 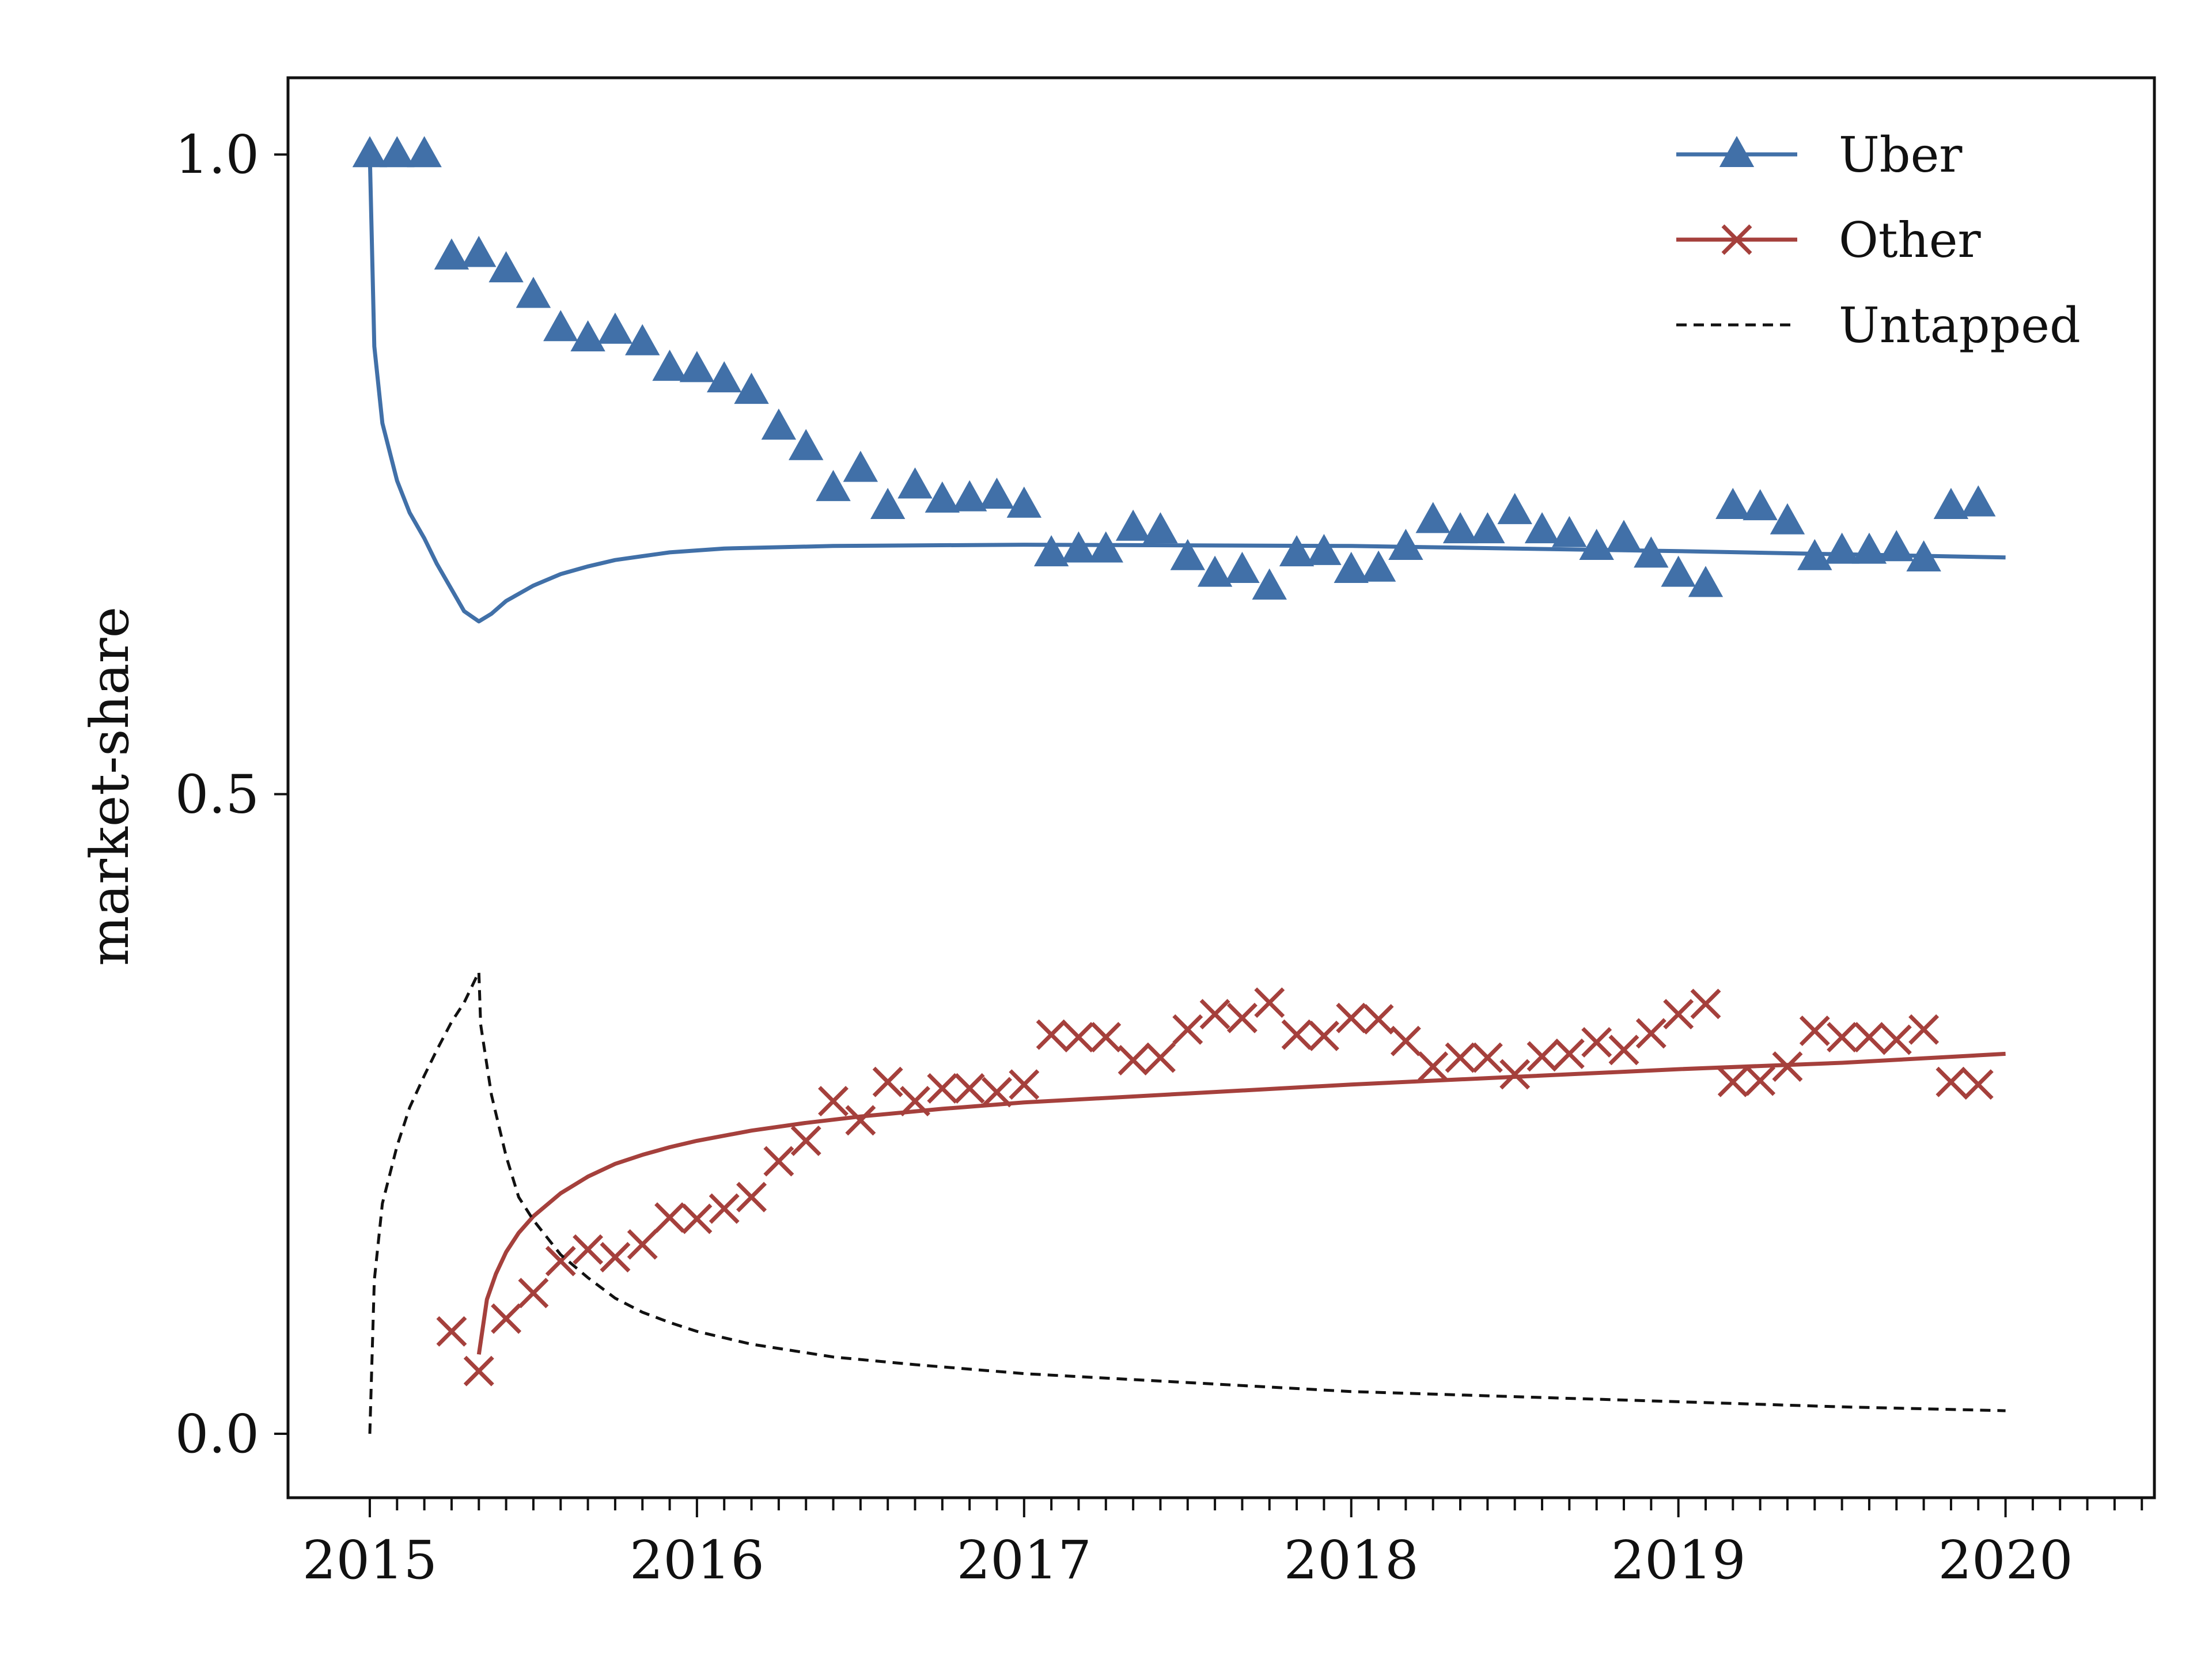 What do you see at coordinates (217, 1434) in the screenshot?
I see `y-tick-label: 0.0` at bounding box center [217, 1434].